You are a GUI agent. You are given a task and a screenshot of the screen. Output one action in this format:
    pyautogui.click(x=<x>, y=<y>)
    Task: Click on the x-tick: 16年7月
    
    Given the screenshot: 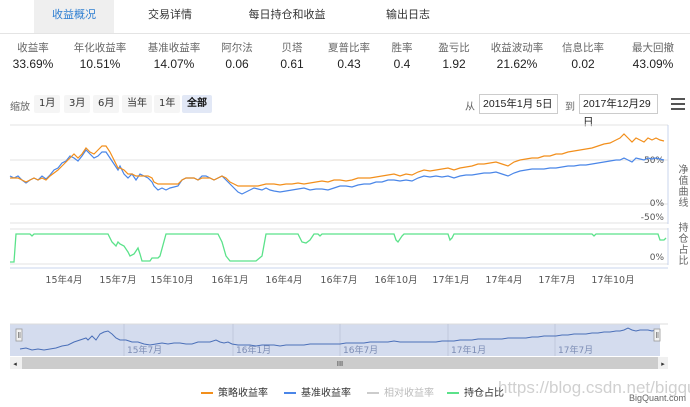 What is the action you would take?
    pyautogui.click(x=338, y=280)
    